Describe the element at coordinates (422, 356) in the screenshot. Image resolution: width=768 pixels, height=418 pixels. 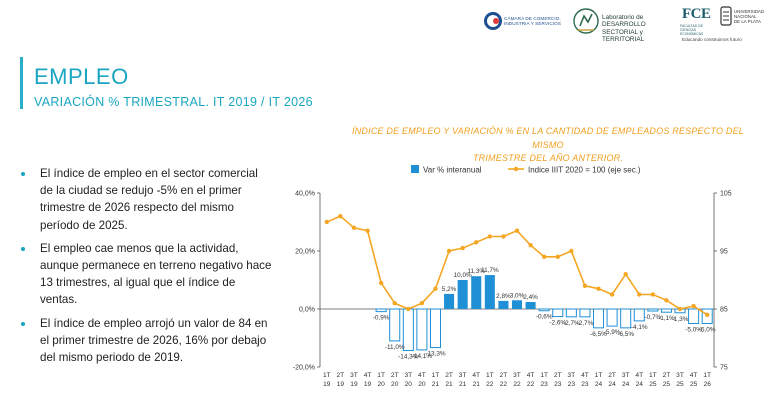
I see `bar-data-label: -14,1%` at that location.